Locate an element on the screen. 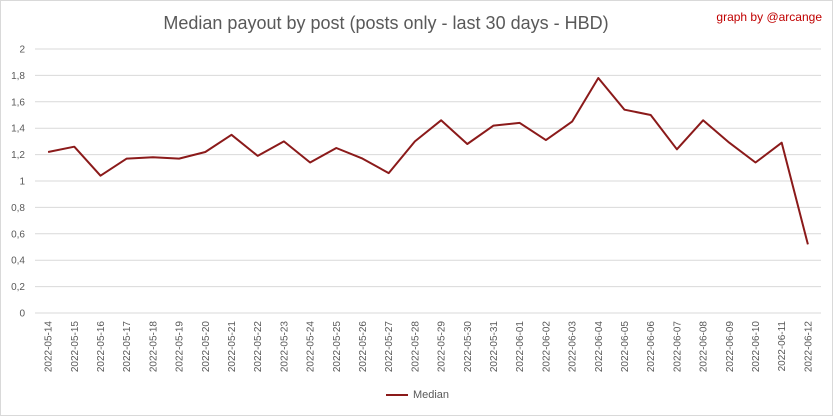  x-tick-label: 2022-06-09 is located at coordinates (730, 347).